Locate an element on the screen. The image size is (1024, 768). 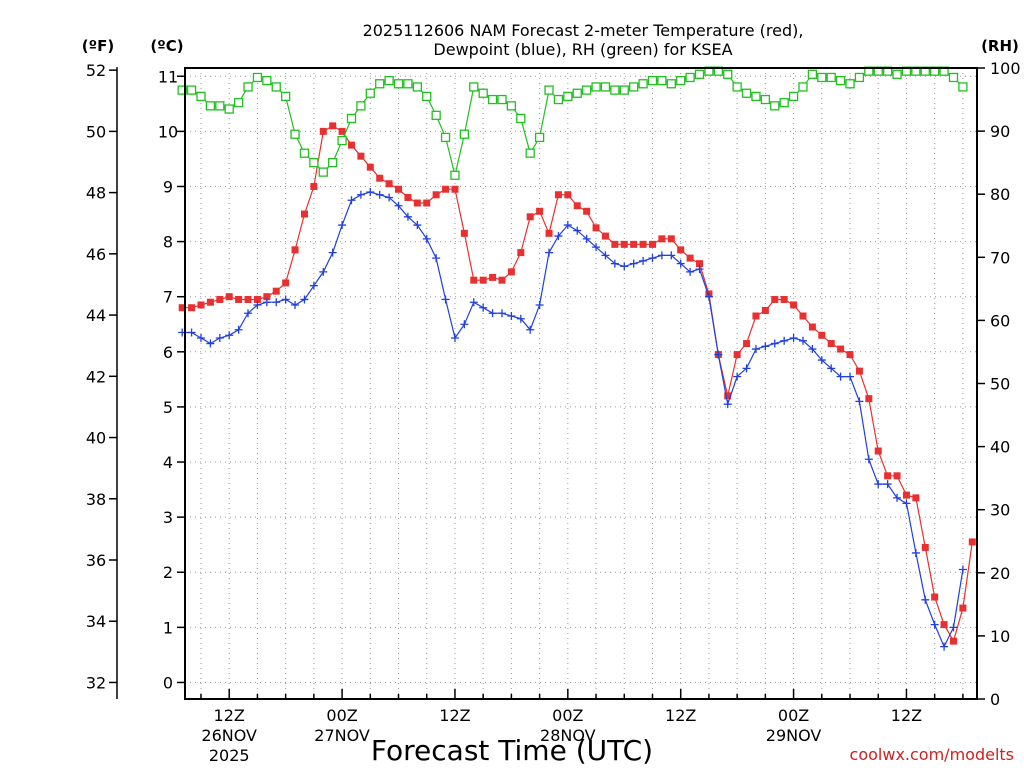
x-tick-label: 27NOV is located at coordinates (342, 735).